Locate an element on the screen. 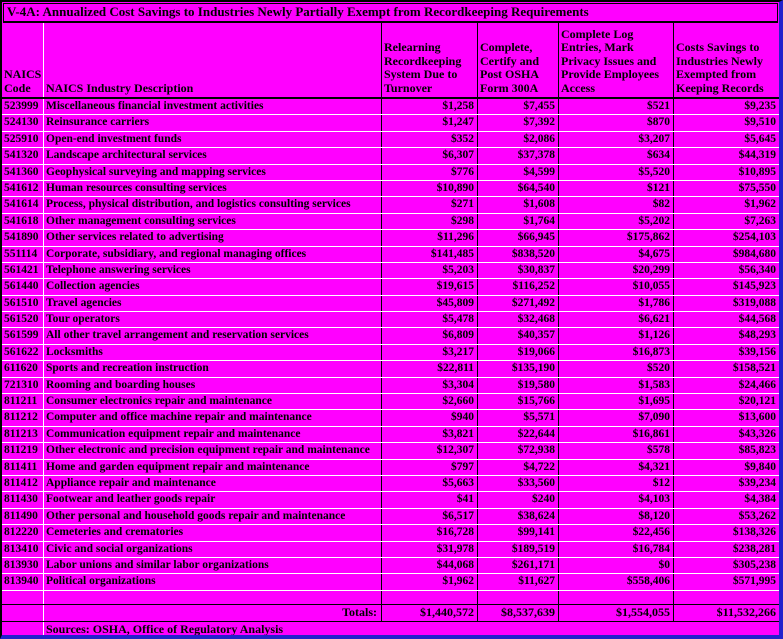 This screenshot has width=783, height=639. relearning-cost-cell: $1,247 is located at coordinates (430, 123).